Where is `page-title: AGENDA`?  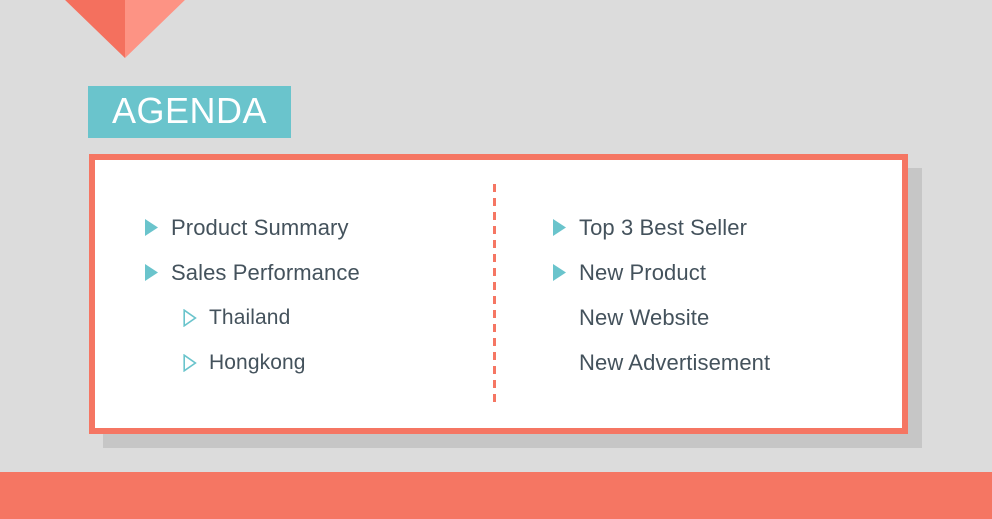
page-title: AGENDA is located at coordinates (189, 110).